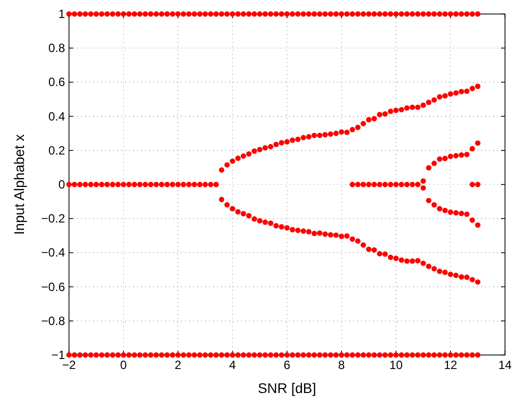 This screenshot has width=518, height=401. I want to click on y-tick-label: −0.2, so click(53, 219).